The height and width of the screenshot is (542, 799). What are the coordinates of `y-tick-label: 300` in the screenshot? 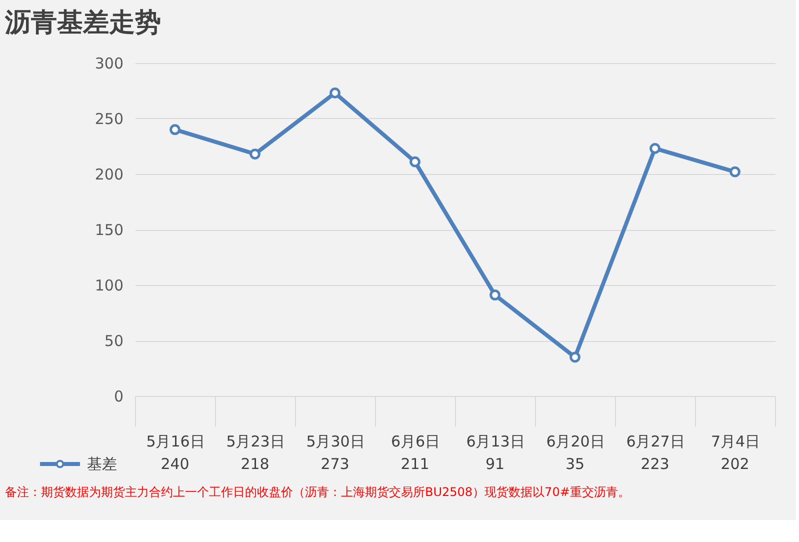 It's located at (109, 63).